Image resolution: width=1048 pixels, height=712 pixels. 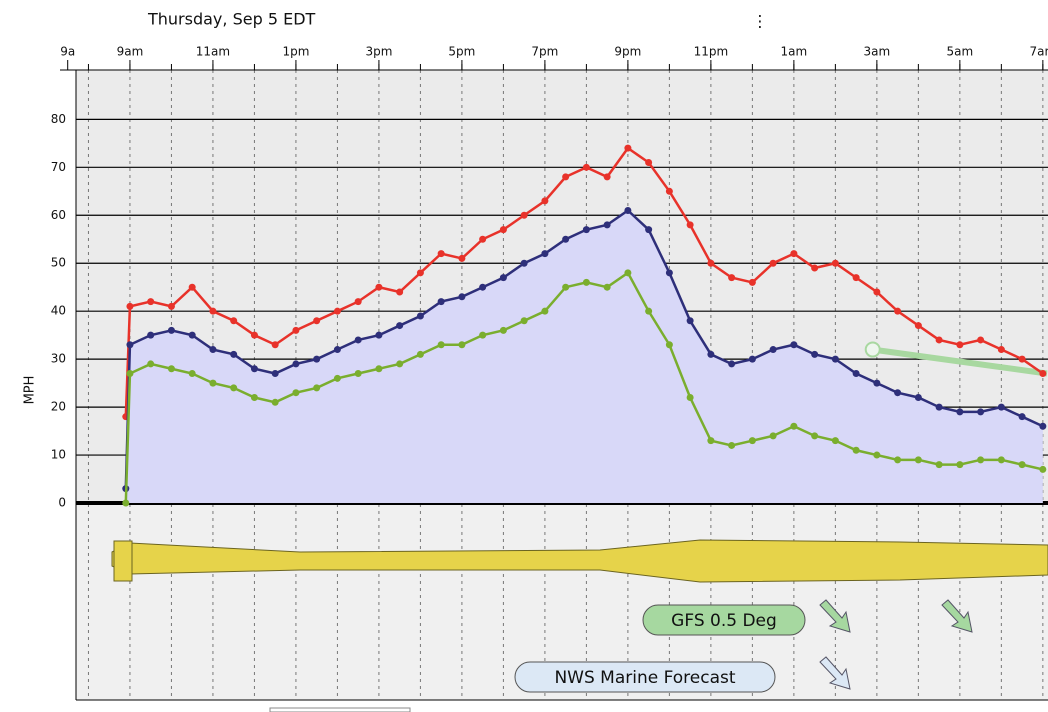 I want to click on x-tick-label: 7am, so click(x=1039, y=52).